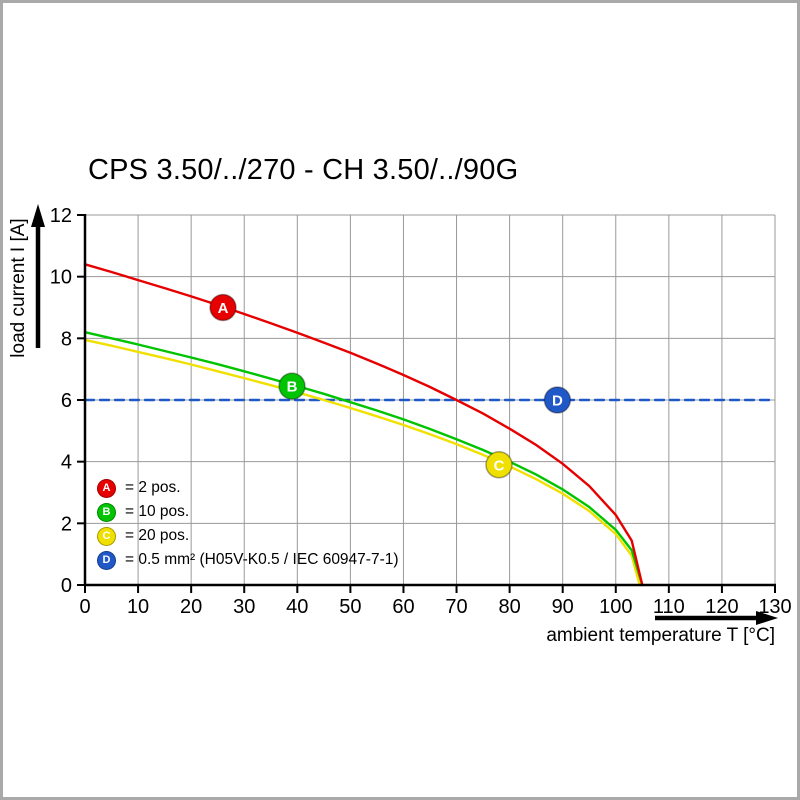 The width and height of the screenshot is (800, 800). I want to click on y-tick-label: 2, so click(66, 524).